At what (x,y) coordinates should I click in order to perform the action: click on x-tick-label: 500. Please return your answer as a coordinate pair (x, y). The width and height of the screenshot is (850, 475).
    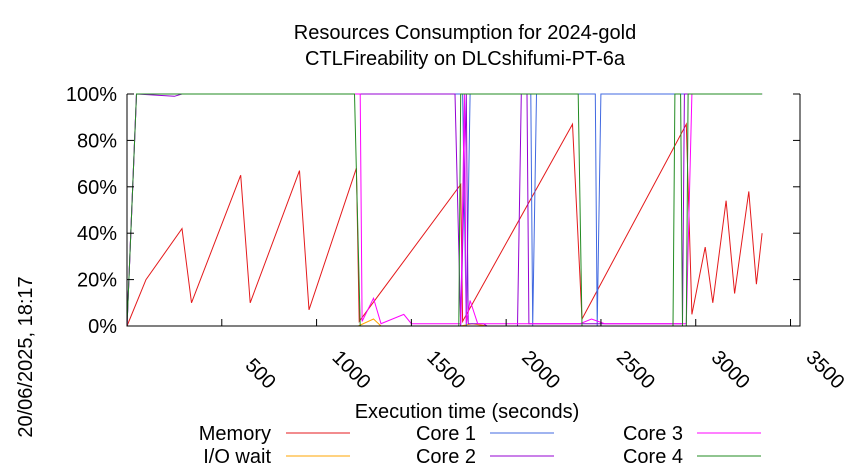
    Looking at the image, I should click on (260, 373).